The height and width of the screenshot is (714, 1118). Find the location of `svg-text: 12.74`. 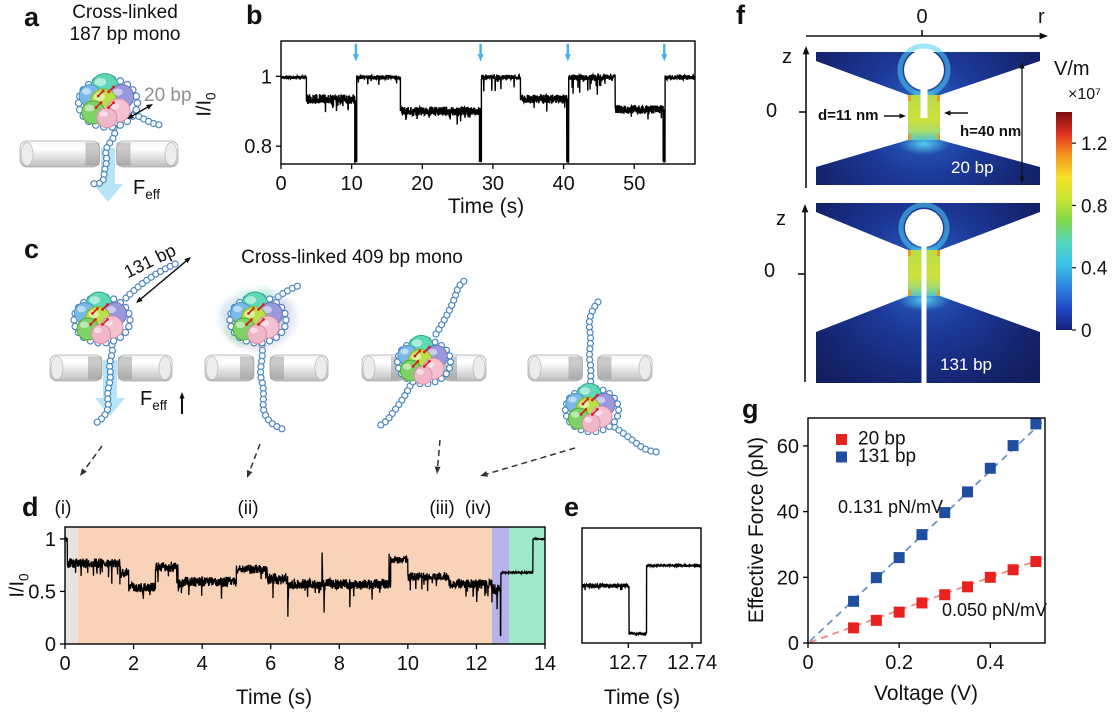

svg-text: 12.74 is located at coordinates (692, 663).